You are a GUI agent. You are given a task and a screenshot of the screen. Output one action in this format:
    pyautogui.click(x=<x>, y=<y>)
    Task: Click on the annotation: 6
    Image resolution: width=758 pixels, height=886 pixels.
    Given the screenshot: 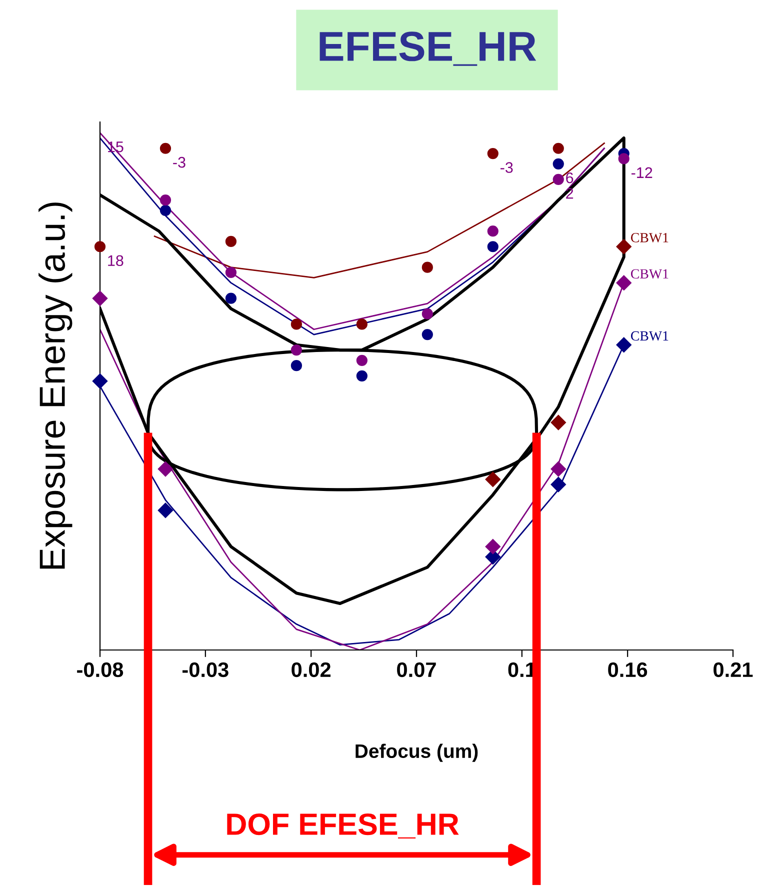 What is the action you would take?
    pyautogui.click(x=570, y=178)
    